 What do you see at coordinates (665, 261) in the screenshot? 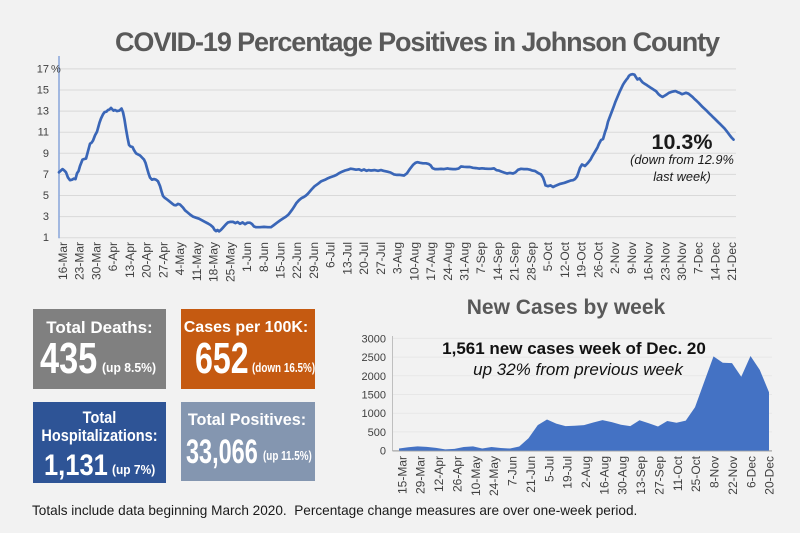
I see `svg-text: 23-Nov` at bounding box center [665, 261].